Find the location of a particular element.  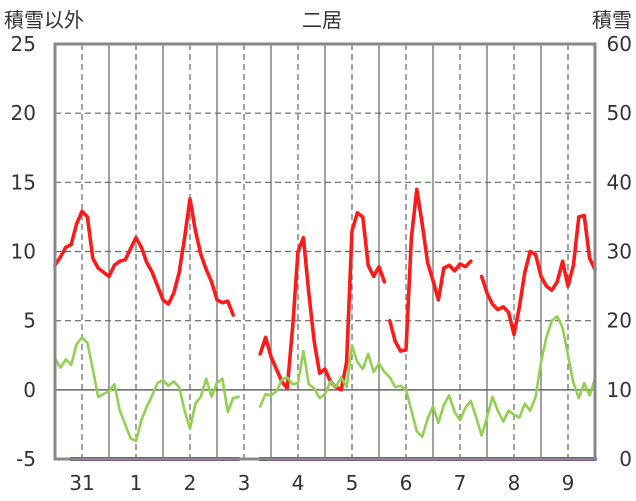

x-tick-label: 4 is located at coordinates (298, 483).